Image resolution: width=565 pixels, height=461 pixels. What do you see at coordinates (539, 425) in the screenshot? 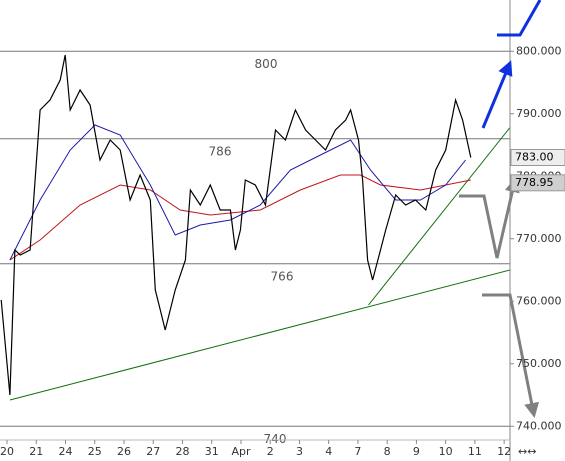
I see `y-tick-label: 740.000` at bounding box center [539, 425].